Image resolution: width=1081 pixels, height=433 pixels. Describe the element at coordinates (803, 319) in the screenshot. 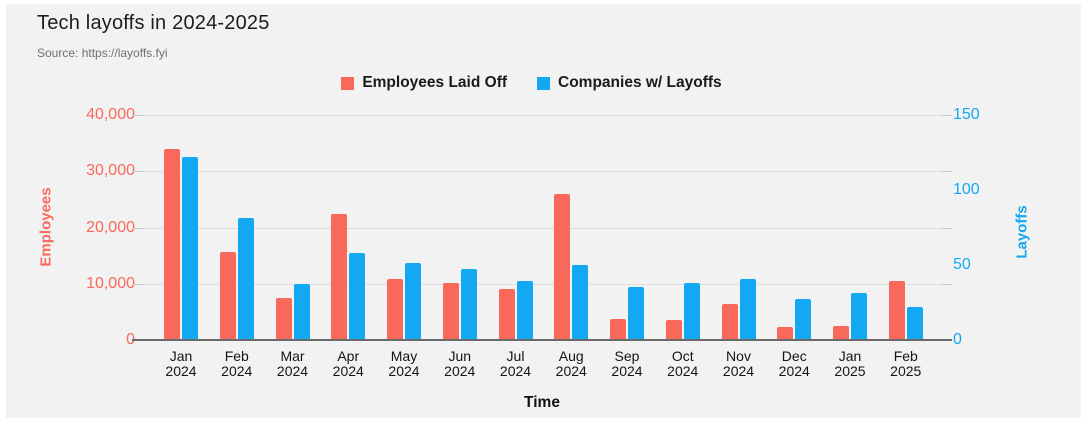

I see `bar-companies-w-layoffs-dec-2024` at that location.